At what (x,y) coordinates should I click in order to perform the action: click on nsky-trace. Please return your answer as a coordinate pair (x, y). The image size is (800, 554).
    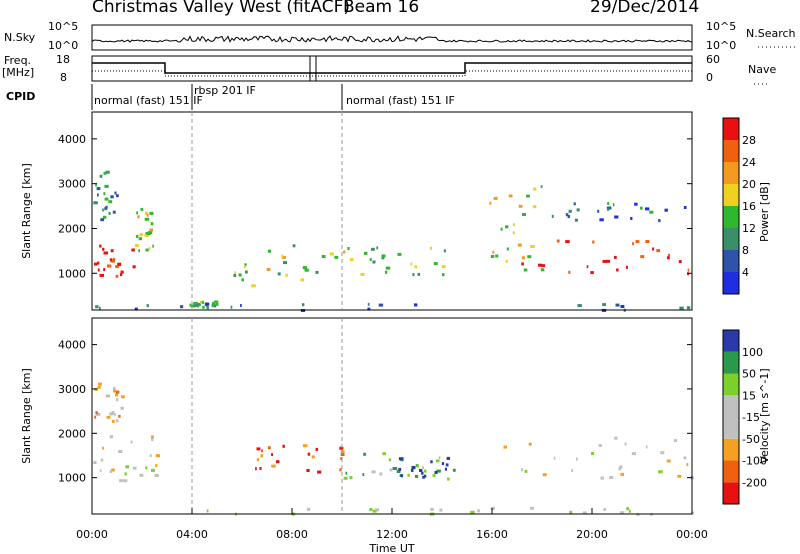
    Looking at the image, I should click on (392, 39).